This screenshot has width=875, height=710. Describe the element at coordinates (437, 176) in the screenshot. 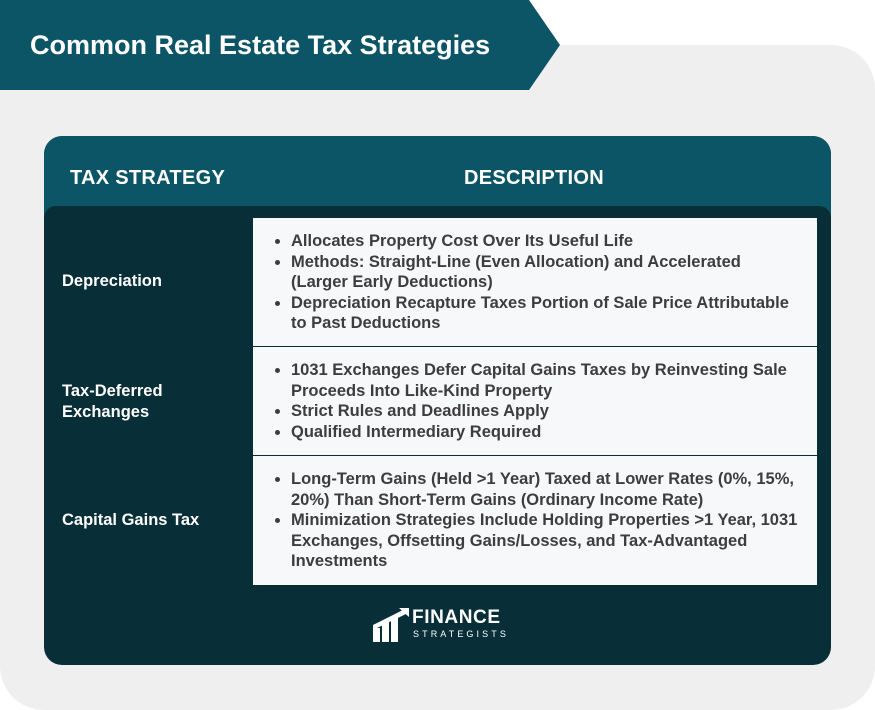

I see `table-header: TAX STRATEGY DESCRIPTION` at that location.